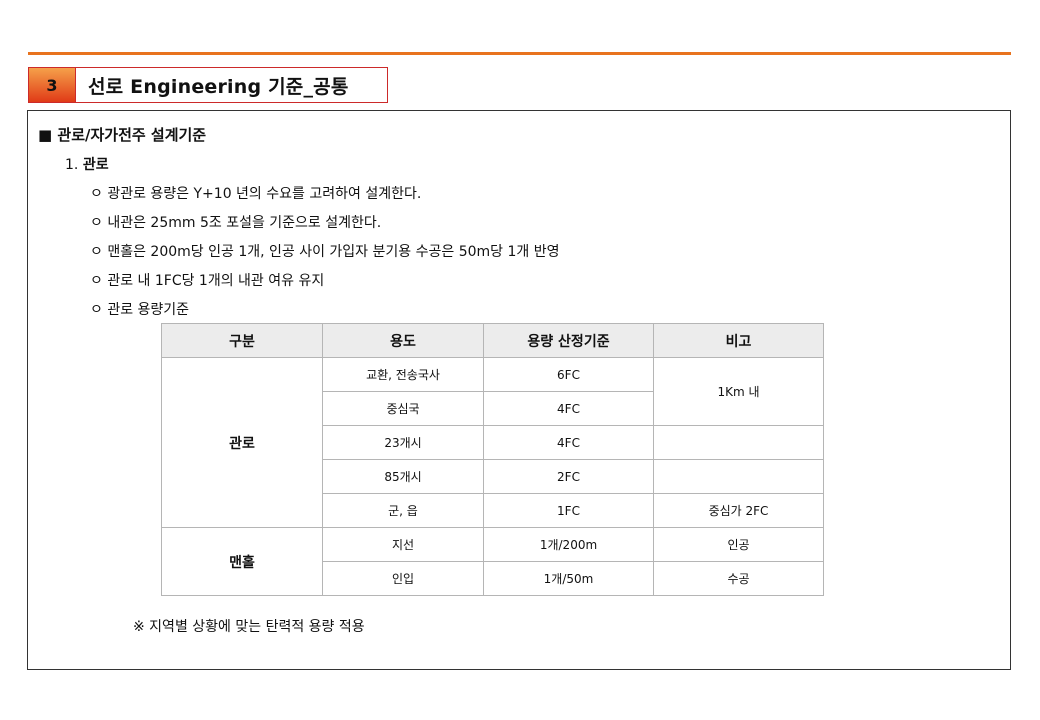 This screenshot has width=1040, height=720. What do you see at coordinates (256, 194) in the screenshot?
I see `bullet-item: ㅇ 광관로 용량은 Y+10 년의 수요를 고려하여 설계한다.` at bounding box center [256, 194].